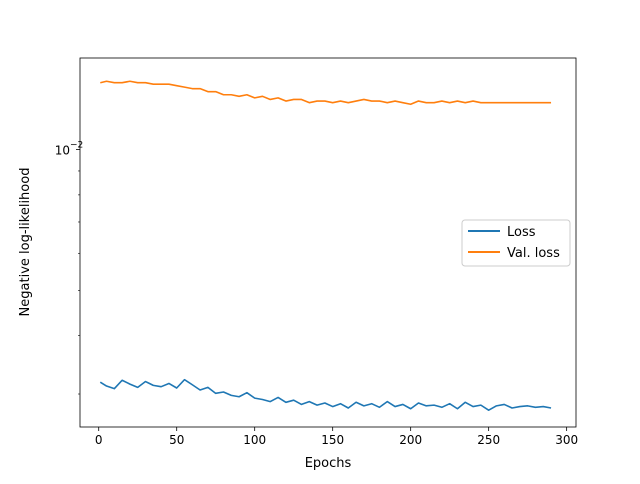 The width and height of the screenshot is (640, 484). Describe the element at coordinates (332, 440) in the screenshot. I see `x-tick-label: 150` at that location.